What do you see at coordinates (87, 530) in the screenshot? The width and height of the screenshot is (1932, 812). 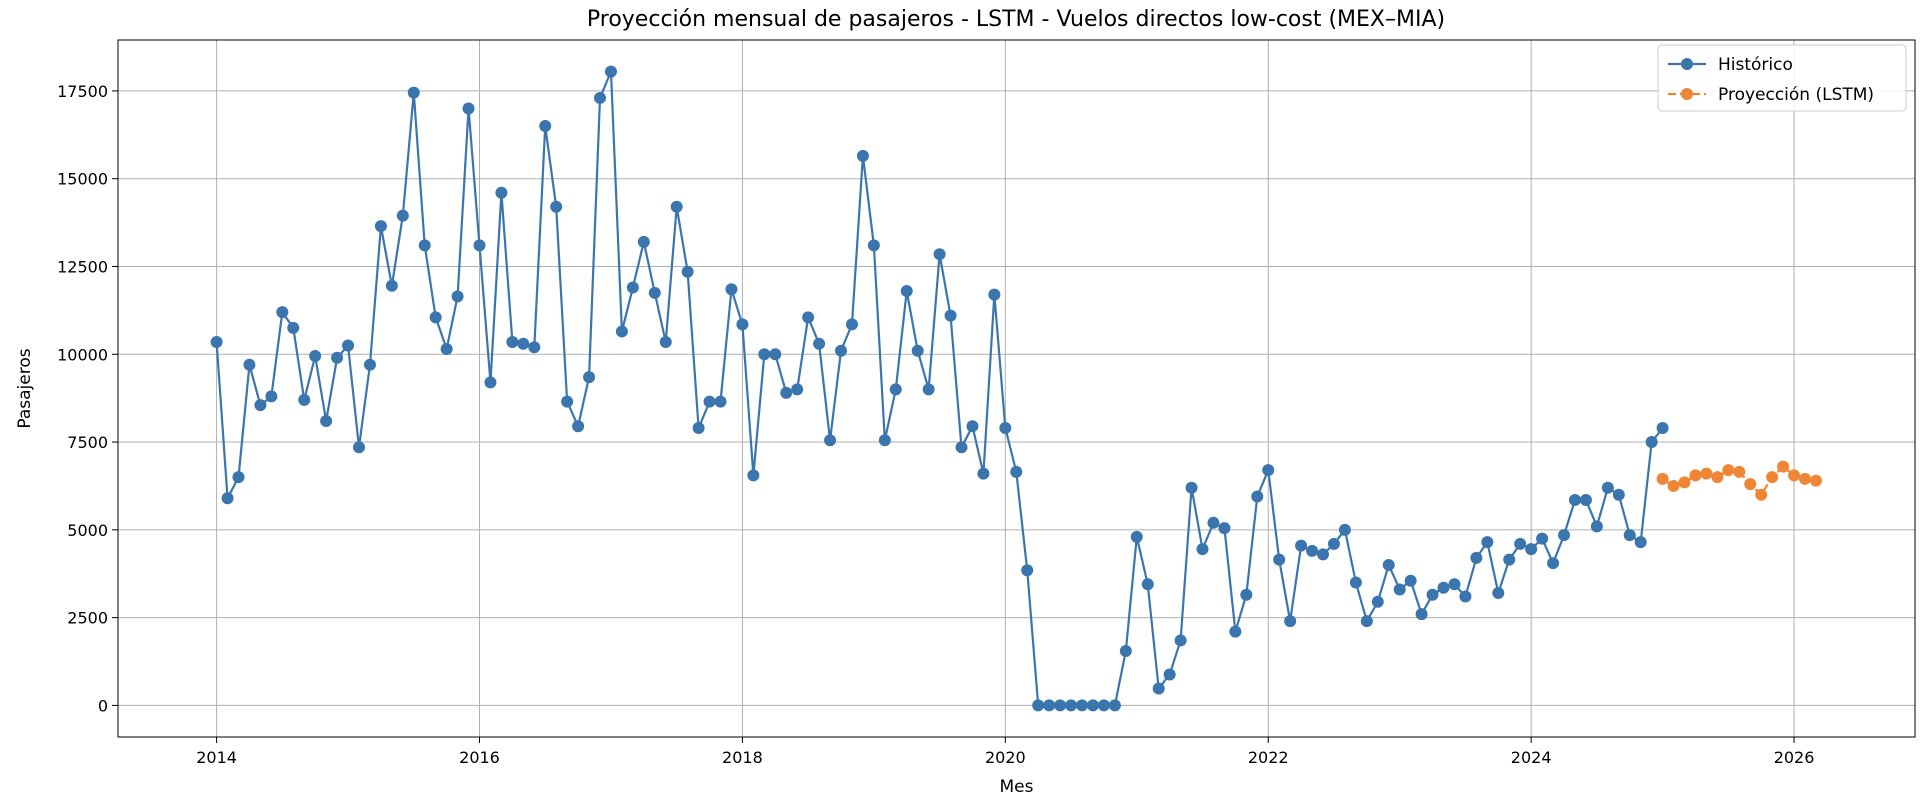 I see `y-tick-label: 5000` at bounding box center [87, 530].